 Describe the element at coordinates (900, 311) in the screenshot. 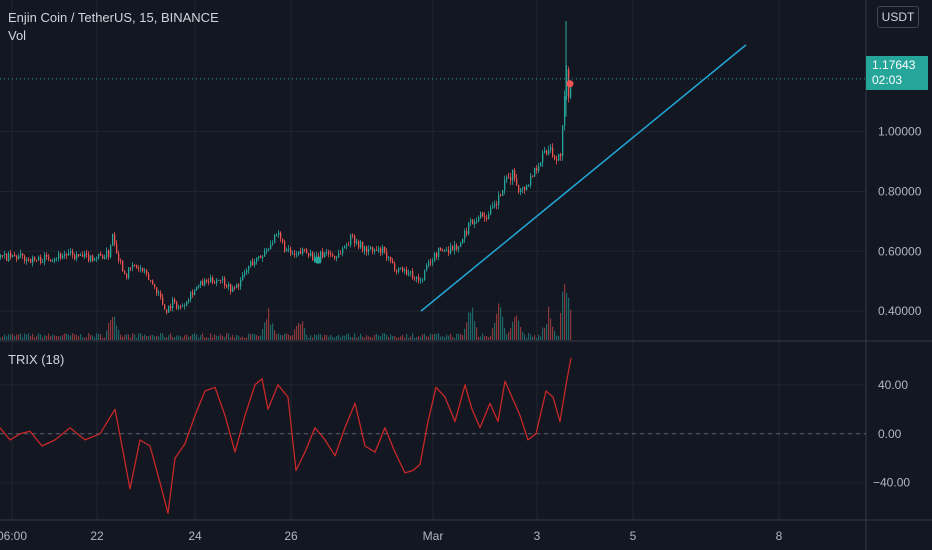

I see `y-tick-label: 0.40000` at that location.